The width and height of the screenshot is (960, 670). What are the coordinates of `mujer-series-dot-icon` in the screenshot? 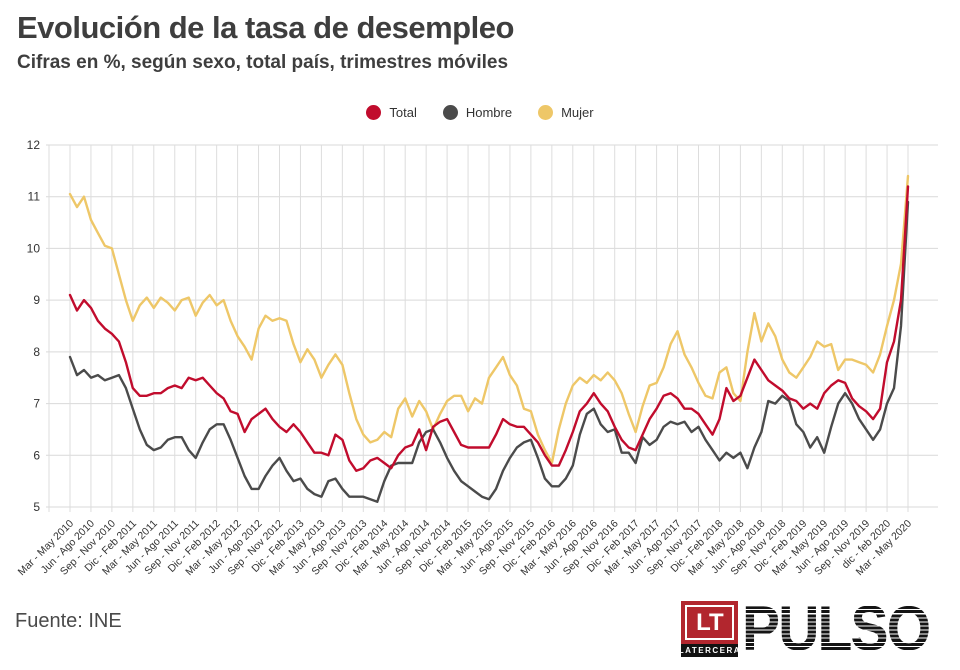 It's located at (546, 112).